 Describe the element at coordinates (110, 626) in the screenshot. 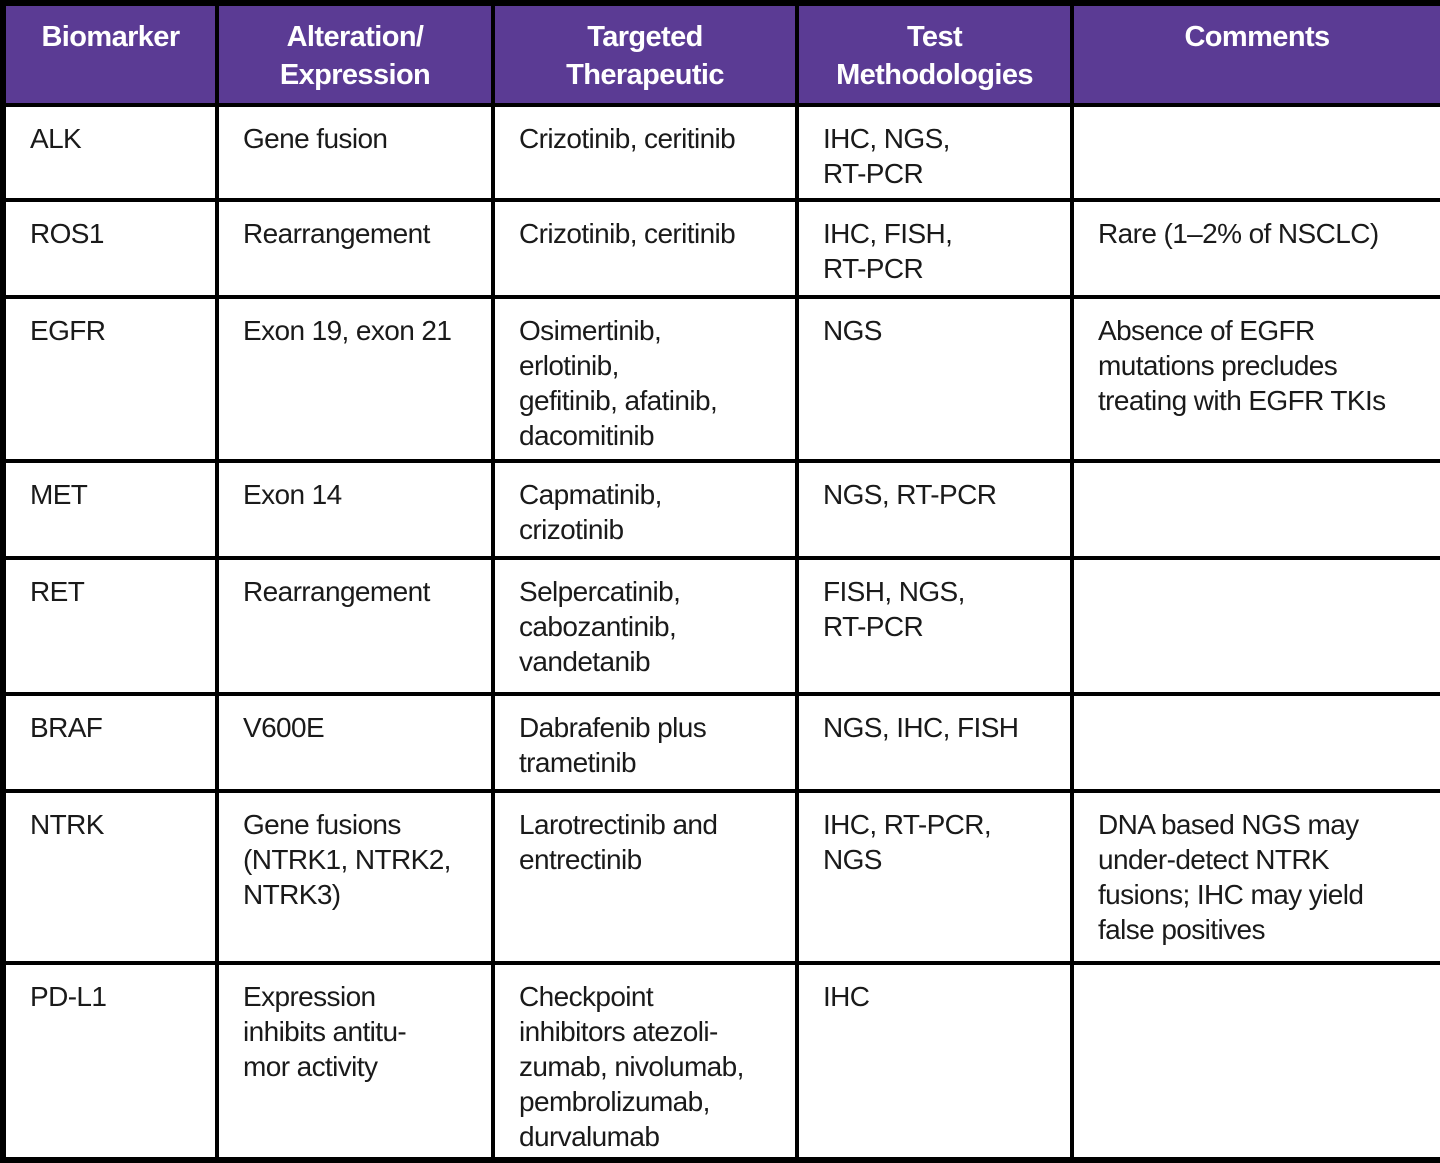

I see `cell-biomarker: RET` at that location.